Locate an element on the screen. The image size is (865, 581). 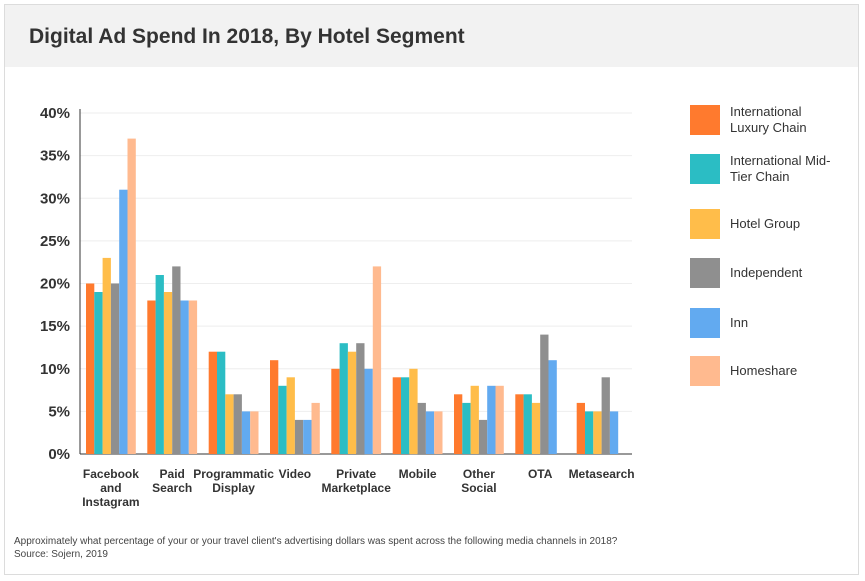
x-tick-label: Mobile is located at coordinates (418, 474).